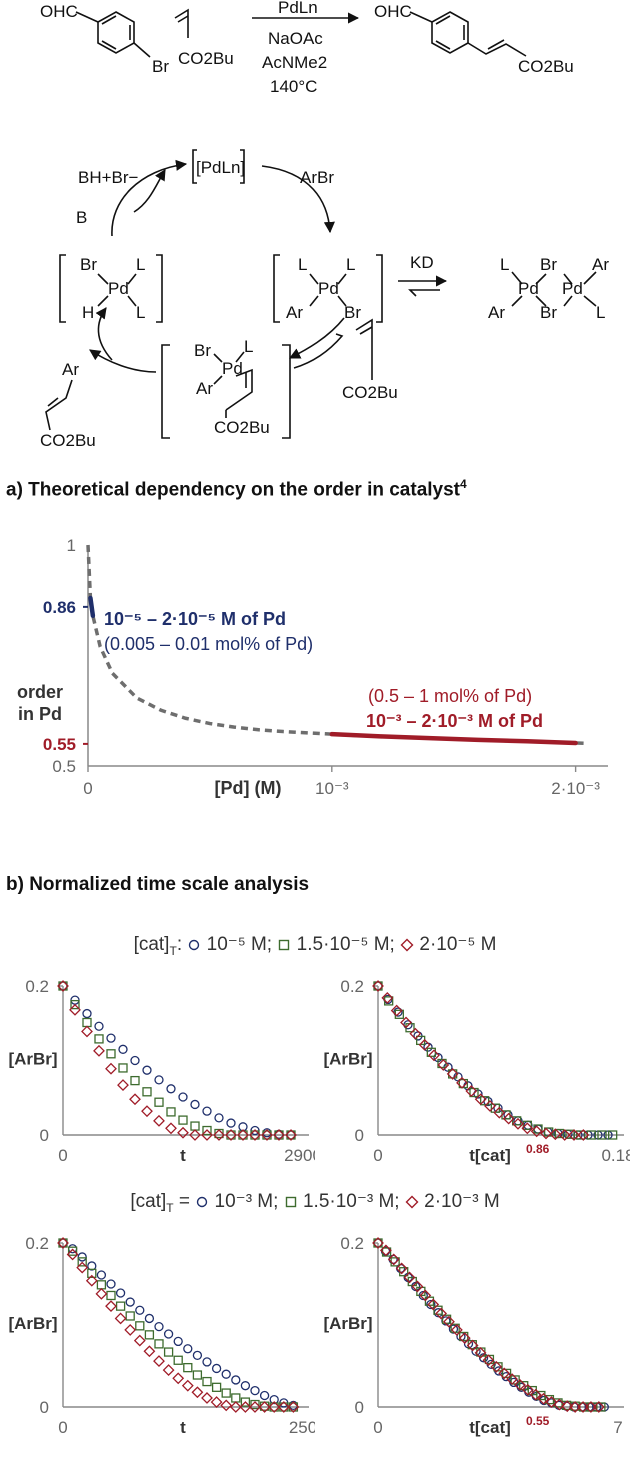 The image size is (630, 1469). I want to click on reinsert-arrow, so click(104, 334).